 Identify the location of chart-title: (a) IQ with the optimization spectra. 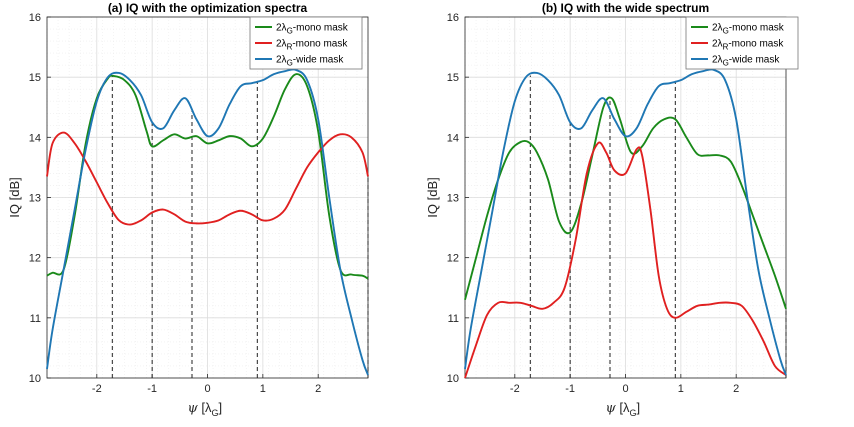
(208, 8).